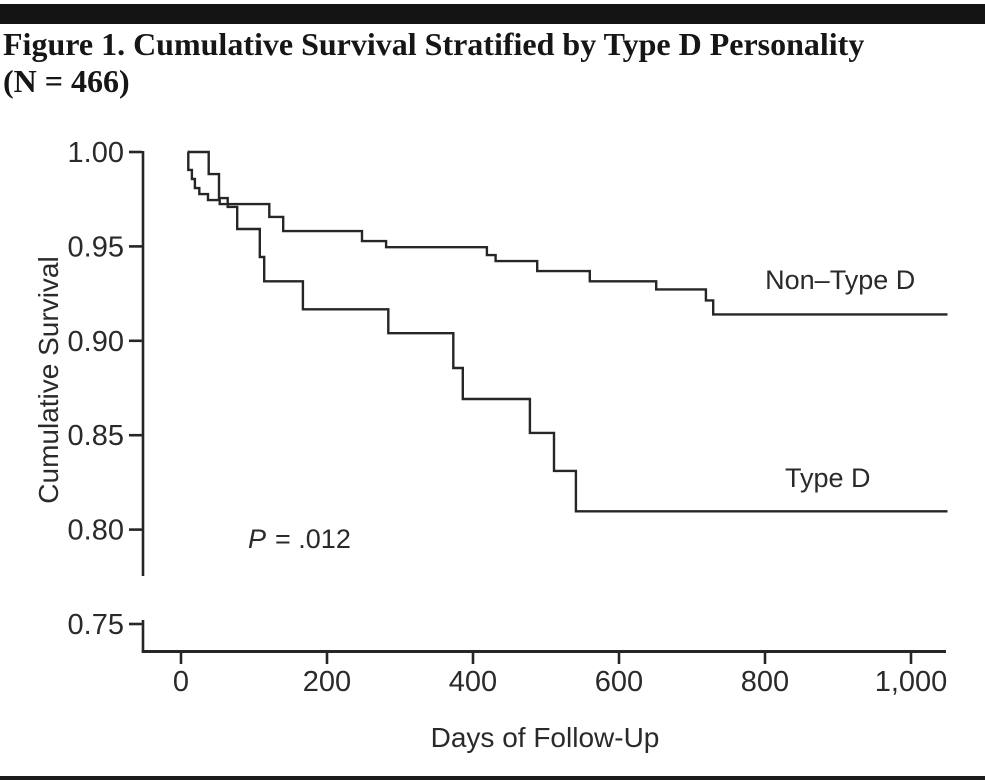 The image size is (985, 784). Describe the element at coordinates (473, 682) in the screenshot. I see `x-tick-label: 400` at that location.